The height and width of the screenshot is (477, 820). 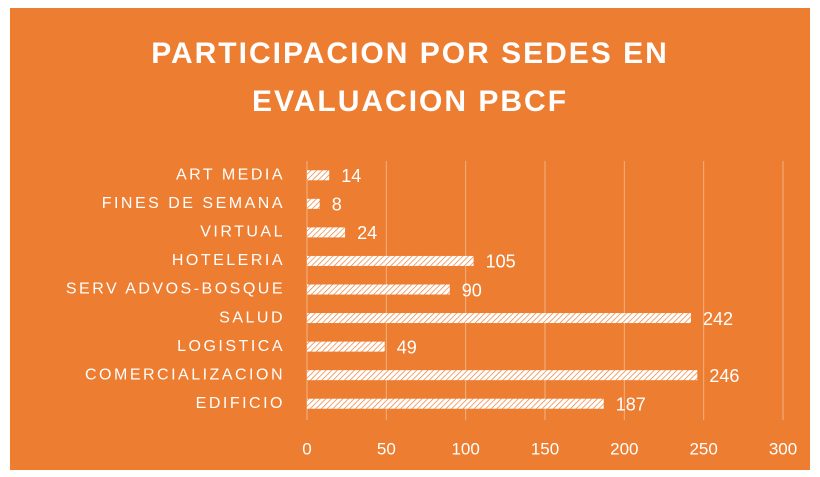 I want to click on y-tick-label: ART MEDIA, so click(x=230, y=174).